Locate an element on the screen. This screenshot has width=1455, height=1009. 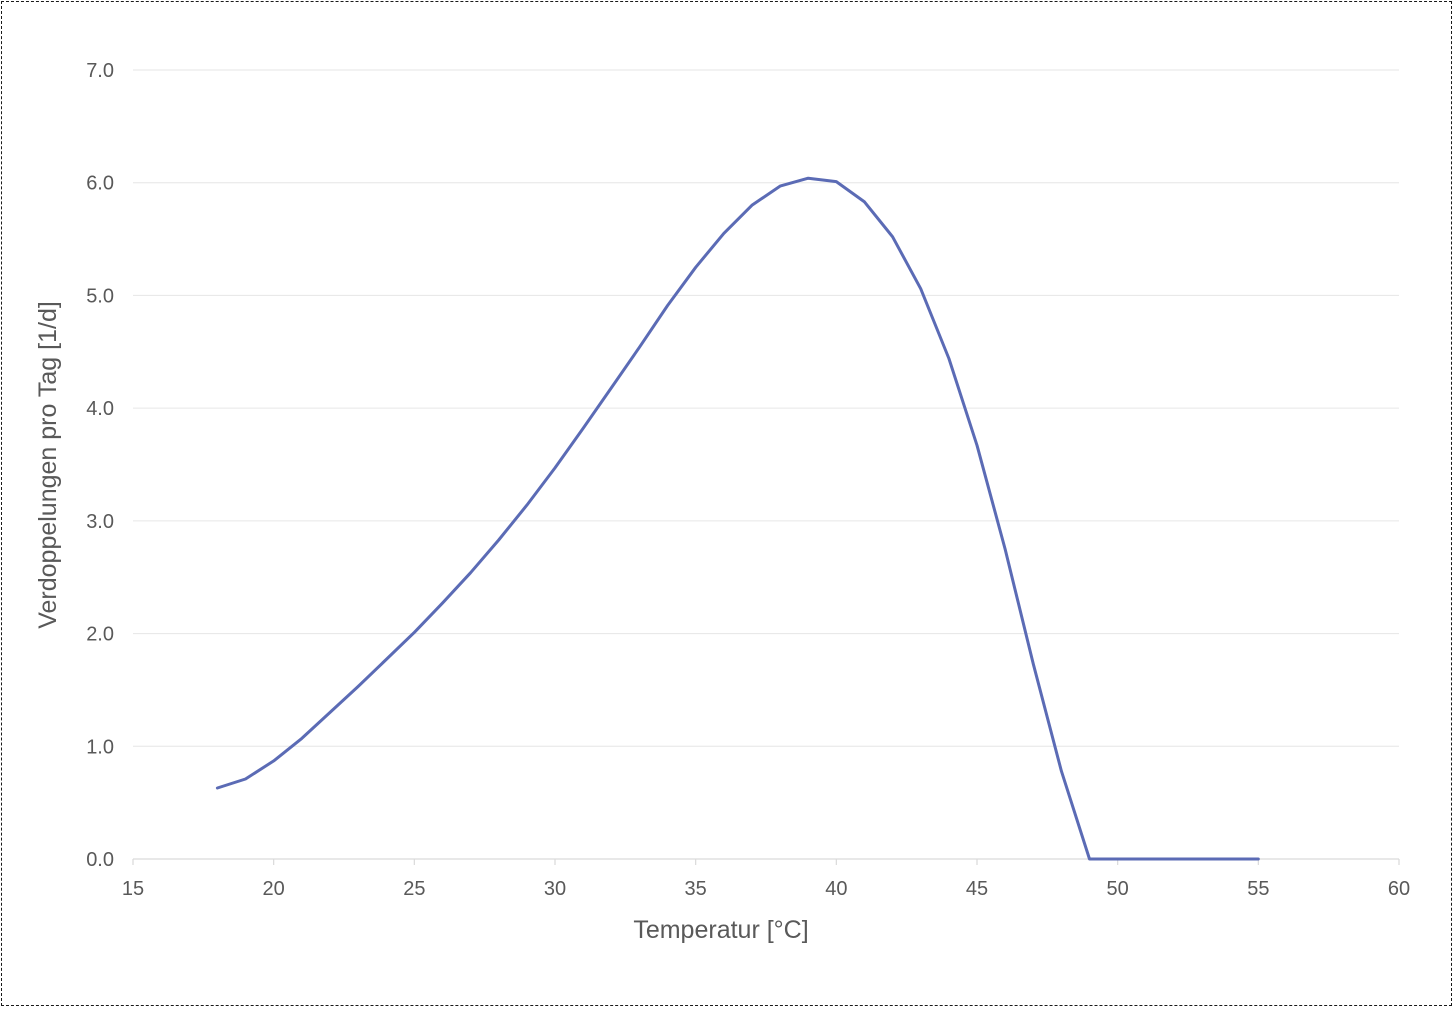
y-tick-label: 2.0 is located at coordinates (100, 635).